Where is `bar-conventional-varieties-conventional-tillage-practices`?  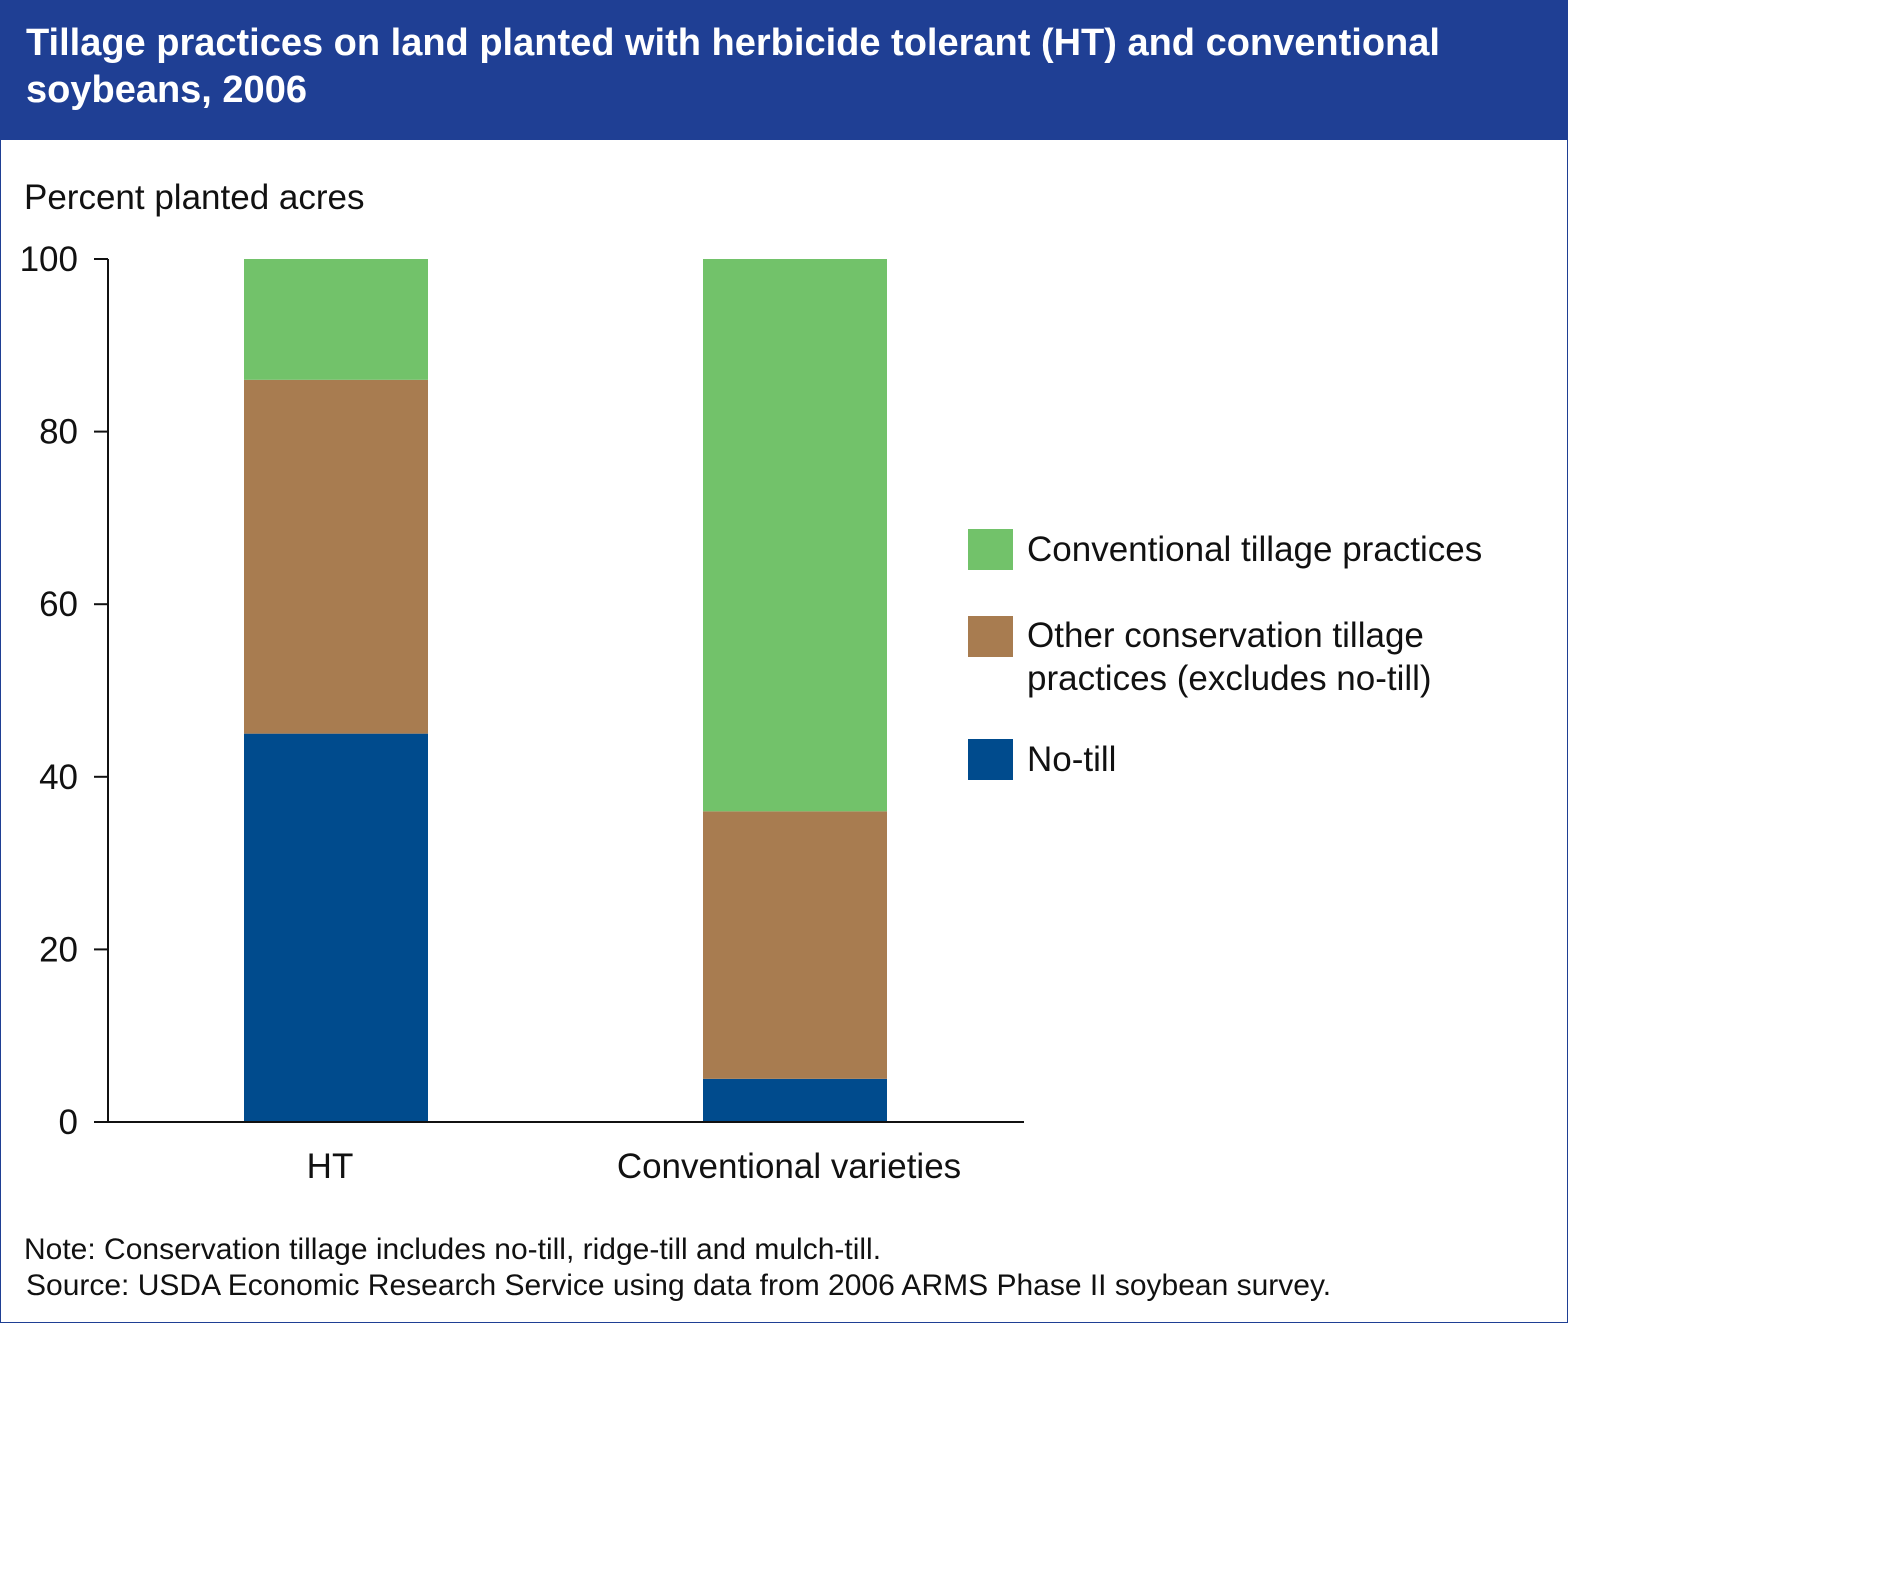 bar-conventional-varieties-conventional-tillage-practices is located at coordinates (795, 535).